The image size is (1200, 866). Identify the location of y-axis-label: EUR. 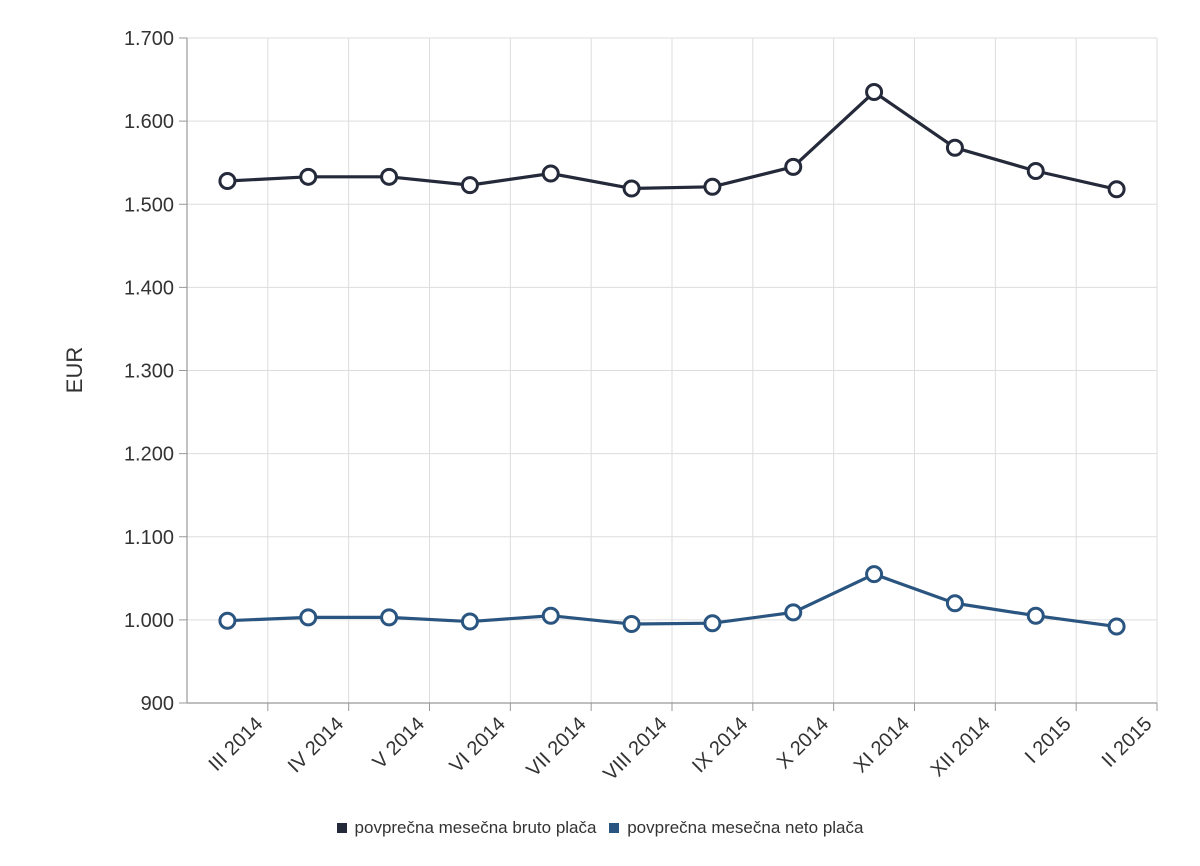
(74, 370).